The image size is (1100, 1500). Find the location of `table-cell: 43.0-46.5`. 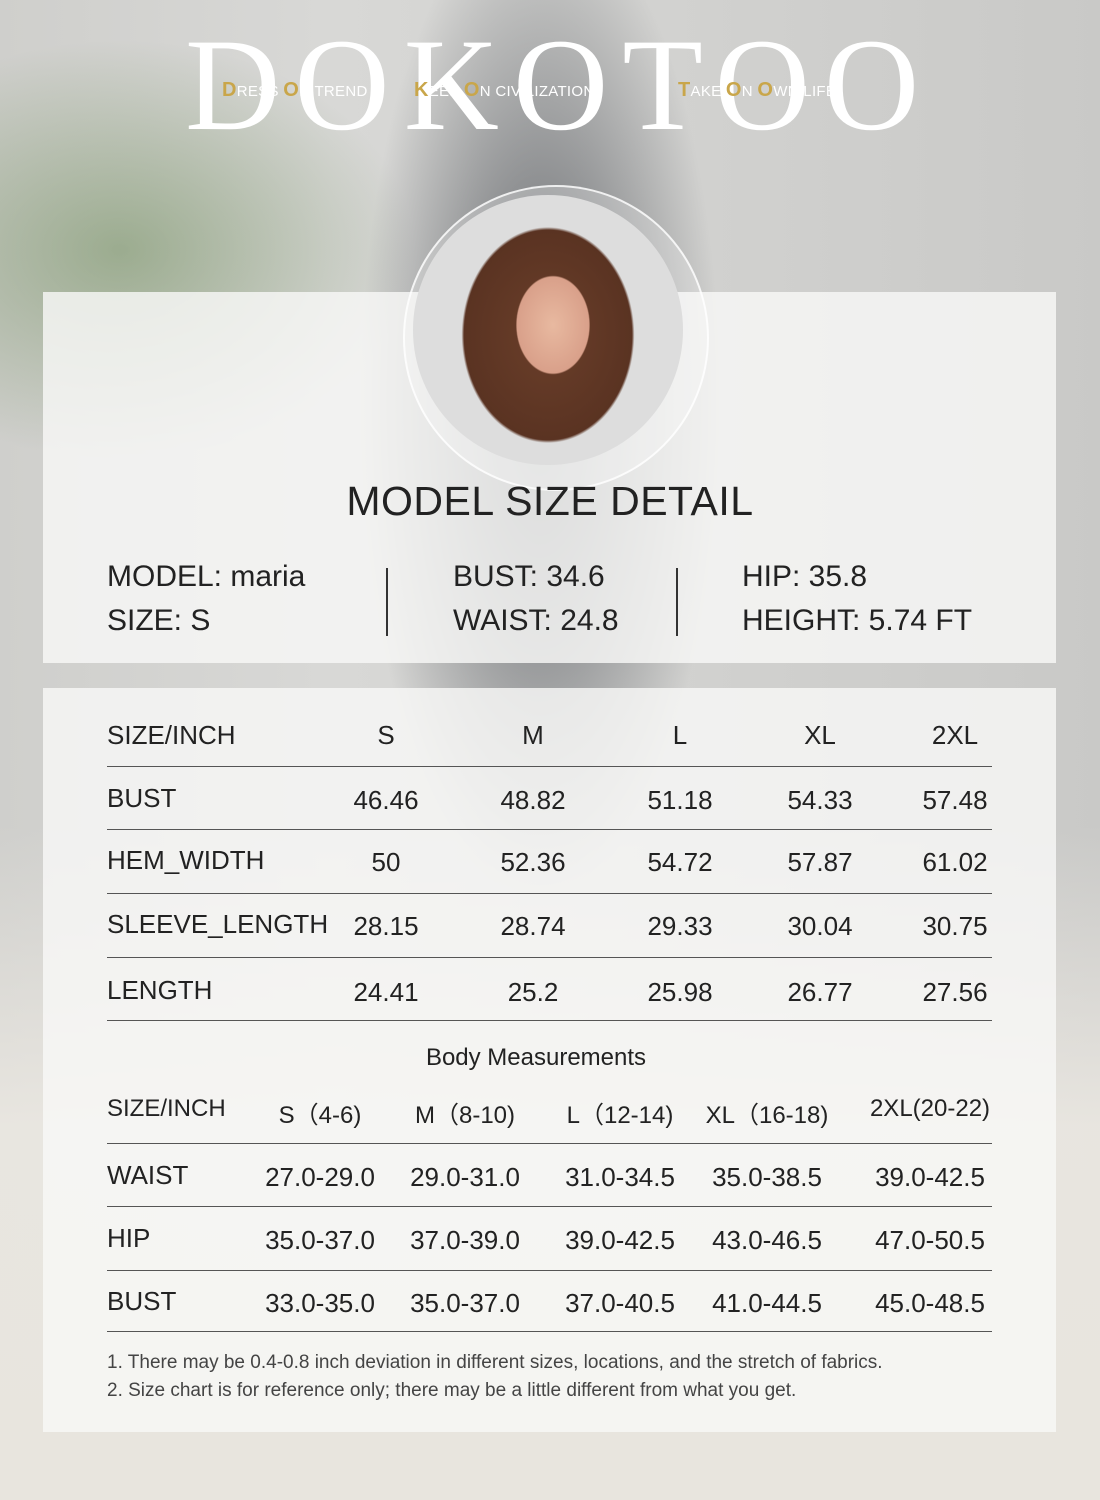

table-cell: 43.0-46.5 is located at coordinates (767, 1240).